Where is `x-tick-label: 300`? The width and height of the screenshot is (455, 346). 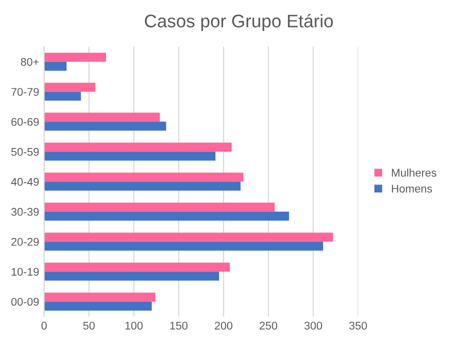
x-tick-label: 300 is located at coordinates (313, 326).